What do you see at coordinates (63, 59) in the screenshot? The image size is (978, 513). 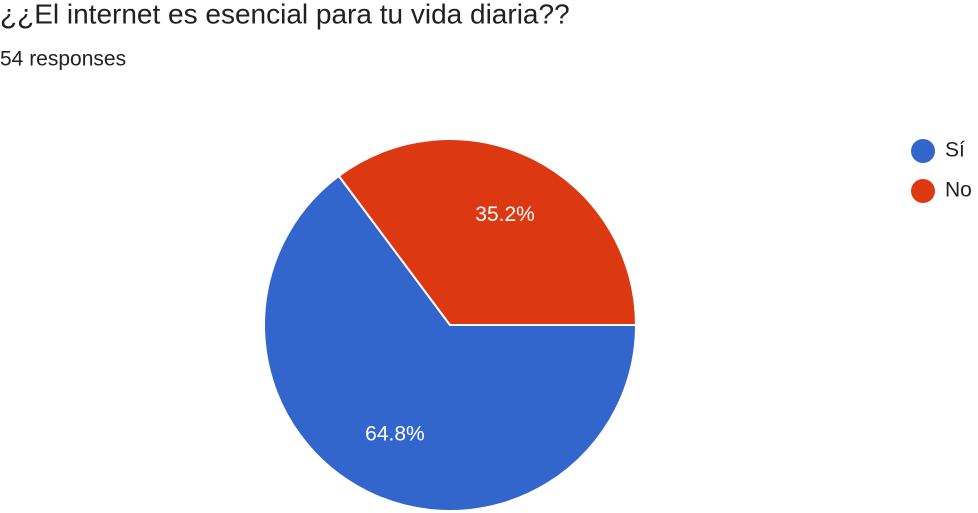 I see `chart-subtitle: 54 responses` at bounding box center [63, 59].